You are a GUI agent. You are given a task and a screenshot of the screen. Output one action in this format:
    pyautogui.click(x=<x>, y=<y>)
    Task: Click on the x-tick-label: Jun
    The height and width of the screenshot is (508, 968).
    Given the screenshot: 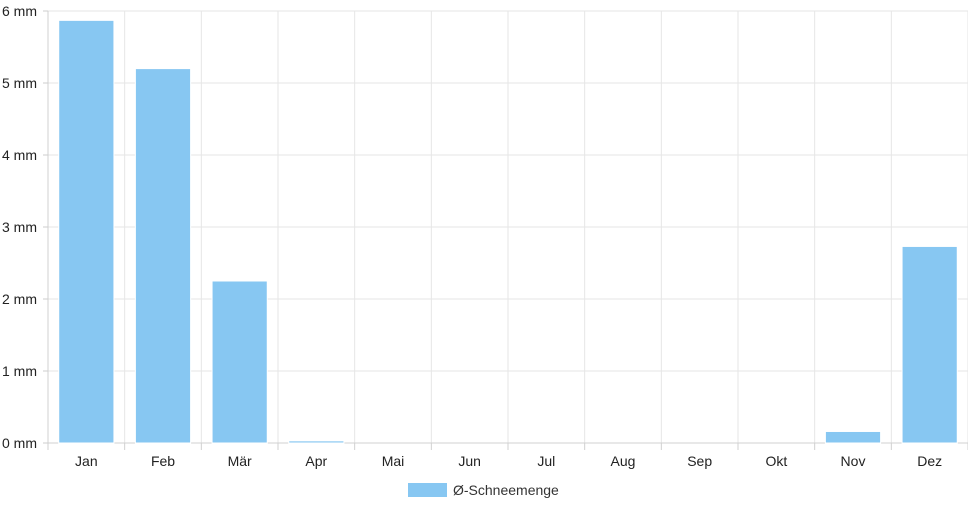 What is the action you would take?
    pyautogui.click(x=469, y=461)
    